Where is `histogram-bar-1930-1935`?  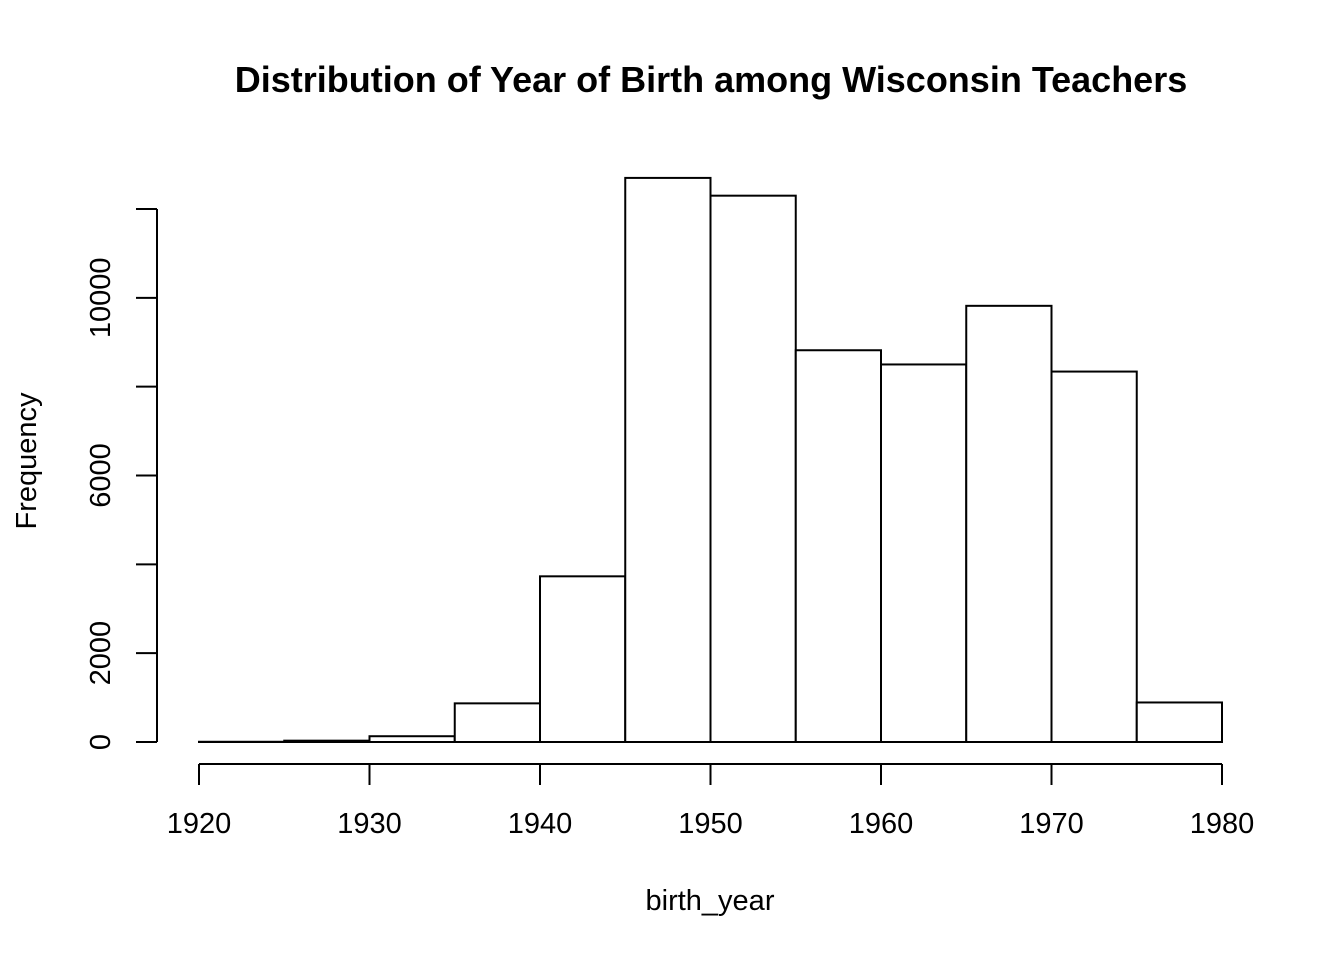
histogram-bar-1930-1935 is located at coordinates (412, 739).